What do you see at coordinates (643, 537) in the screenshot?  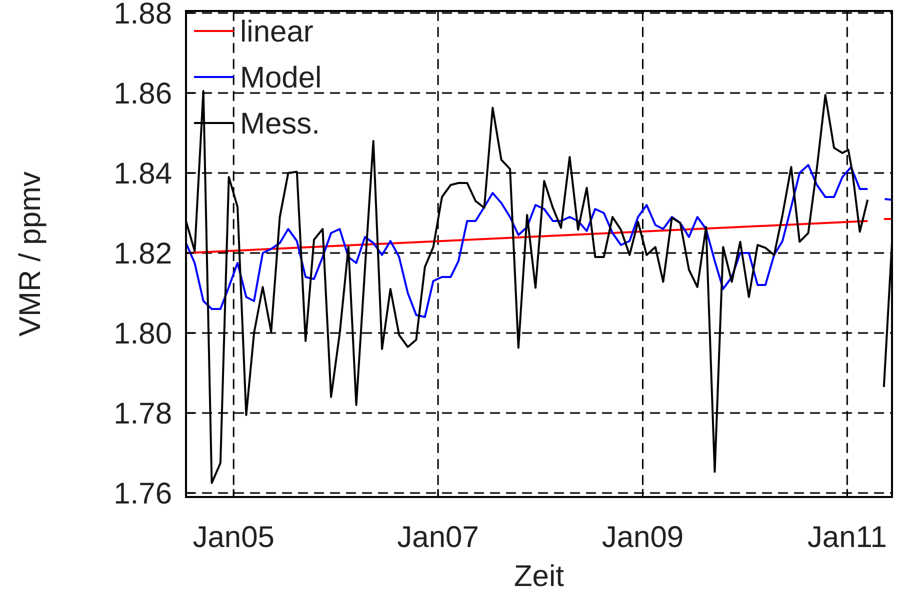 I see `x-tick-label: Jan09` at bounding box center [643, 537].